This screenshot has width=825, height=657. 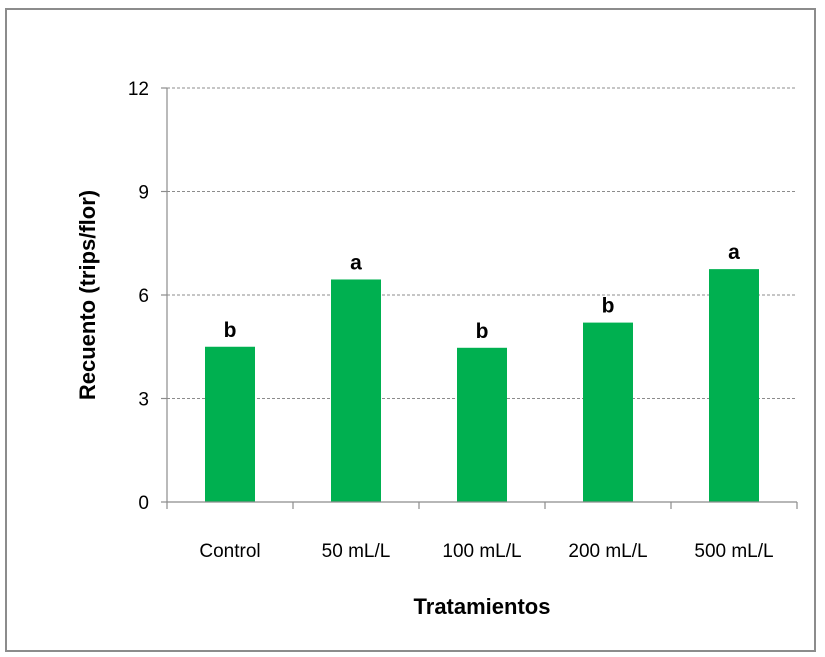 What do you see at coordinates (608, 306) in the screenshot?
I see `significance-label-3: b` at bounding box center [608, 306].